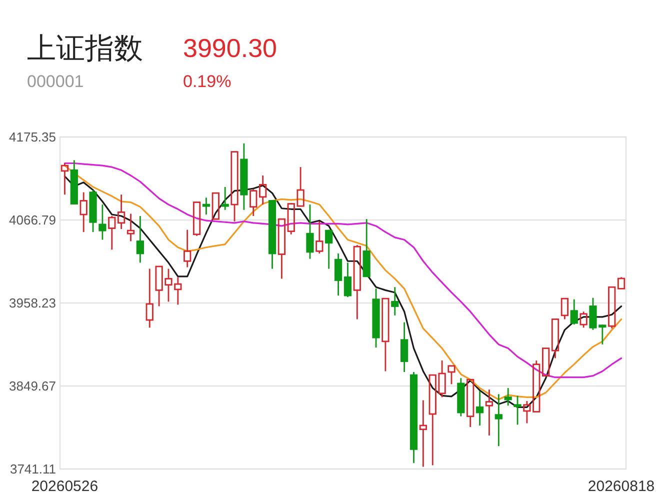  I want to click on xtick: 20260526, so click(64, 486).